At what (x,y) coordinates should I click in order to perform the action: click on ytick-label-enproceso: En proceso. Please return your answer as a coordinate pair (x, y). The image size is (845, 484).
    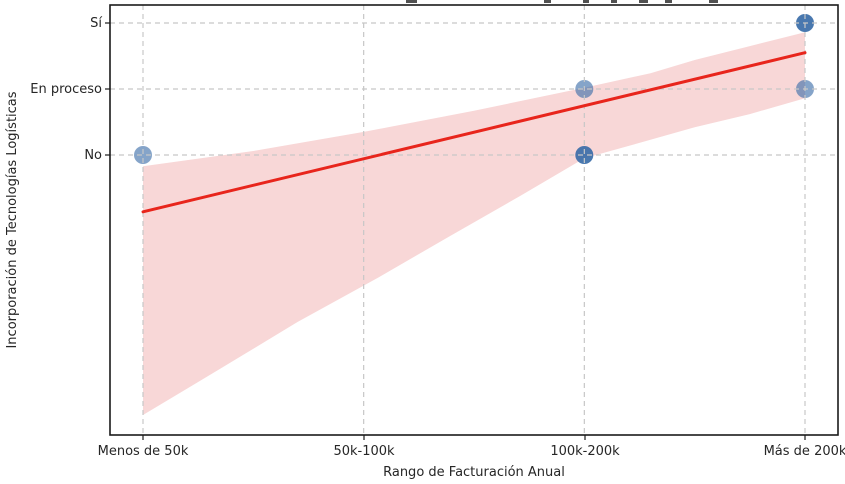
    Looking at the image, I should click on (66, 89).